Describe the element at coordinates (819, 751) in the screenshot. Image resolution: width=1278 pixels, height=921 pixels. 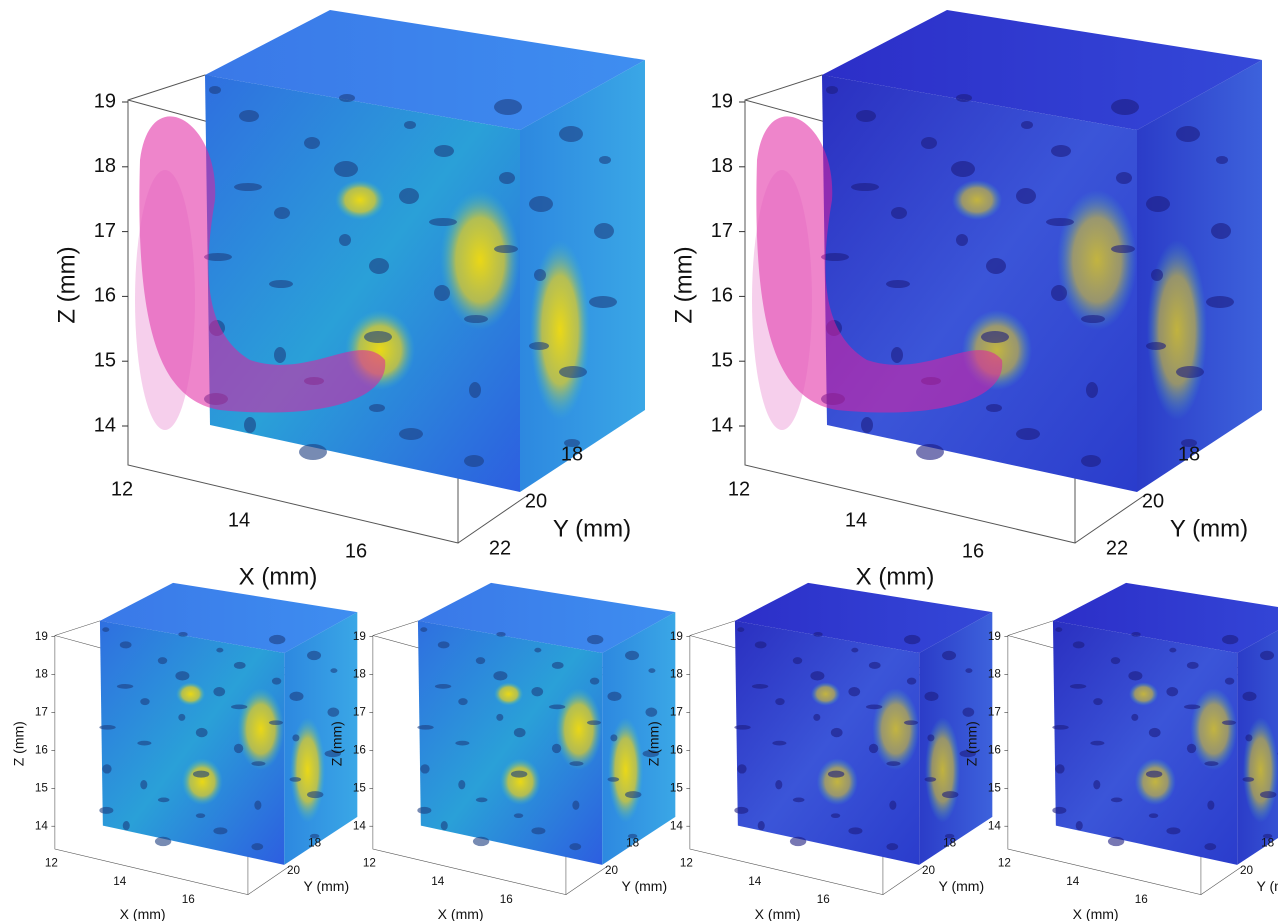
I see `panel: 19 18 17 16 15 14 12 14 16 18 20 X (mm) Y (mm) Z (mm)` at that location.